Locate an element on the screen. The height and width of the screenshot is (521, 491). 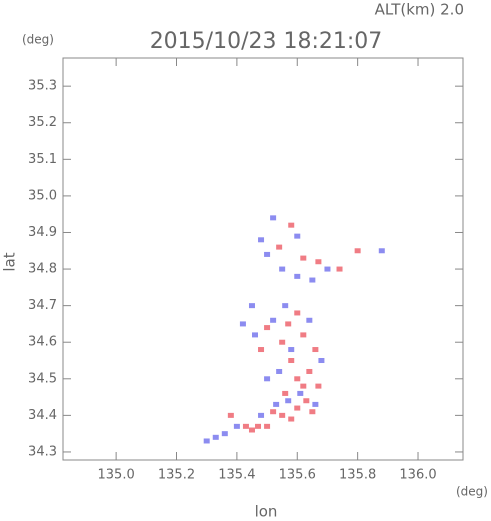
x-tick-label: 135.6 is located at coordinates (297, 475).